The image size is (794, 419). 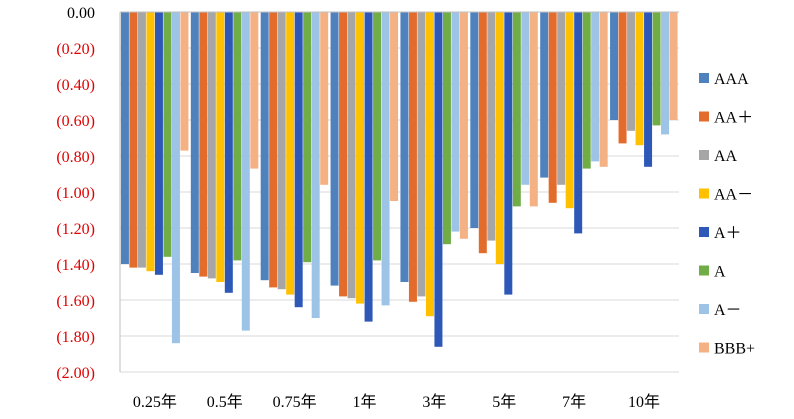 What do you see at coordinates (396, 402) in the screenshot?
I see `x-tick-labels: 0.25年 0.5年 0.75年 1年 3年 5年 7年 10年` at bounding box center [396, 402].